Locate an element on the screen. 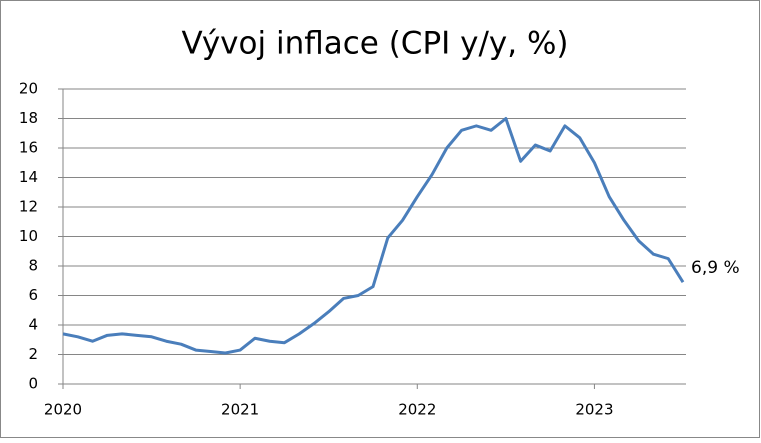 Image resolution: width=761 pixels, height=443 pixels. y-tick-label: 10 is located at coordinates (28, 236).